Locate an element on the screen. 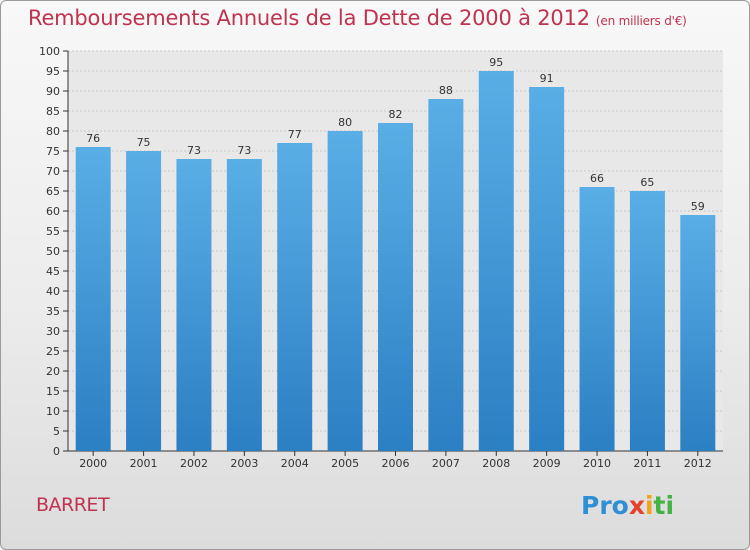 This screenshot has height=550, width=750. data-label: 88 is located at coordinates (446, 90).